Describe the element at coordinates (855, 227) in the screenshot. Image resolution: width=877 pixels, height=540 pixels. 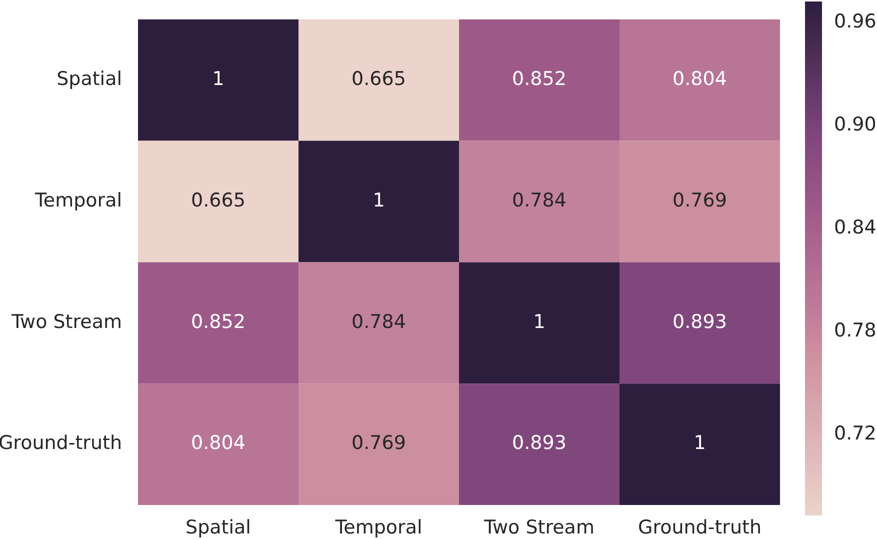
I see `color-bar-label: 0.84` at that location.